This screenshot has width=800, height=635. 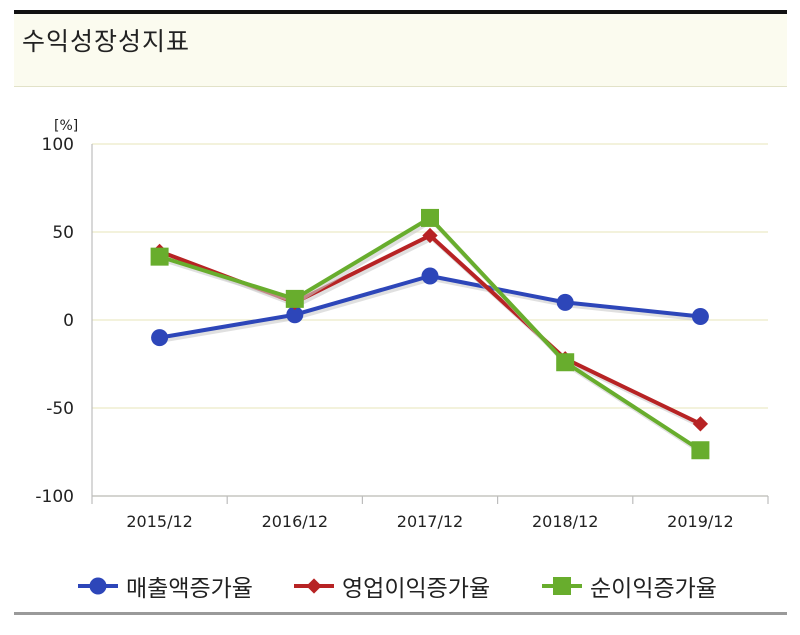 I want to click on legend-item-revenue-growth: 매출액증가율, so click(x=164, y=586).